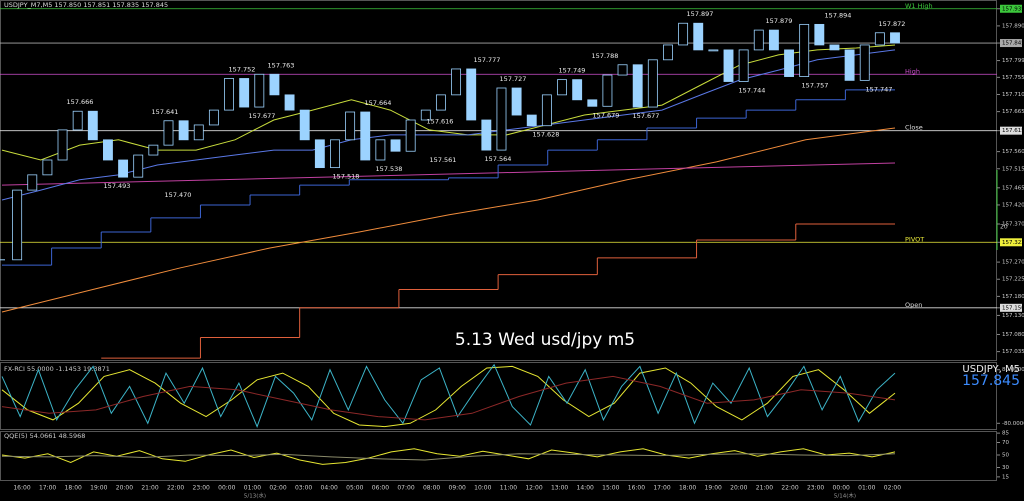  What do you see at coordinates (281, 65) in the screenshot?
I see `price-annotation: 157.763` at bounding box center [281, 65].